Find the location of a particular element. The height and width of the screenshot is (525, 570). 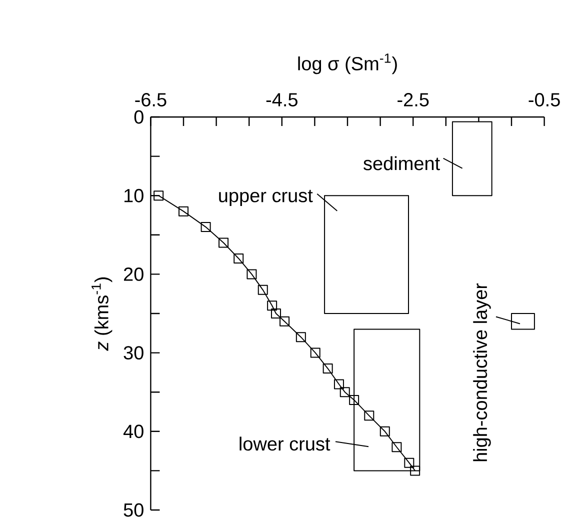

y-tick-label: 30 is located at coordinates (134, 353).